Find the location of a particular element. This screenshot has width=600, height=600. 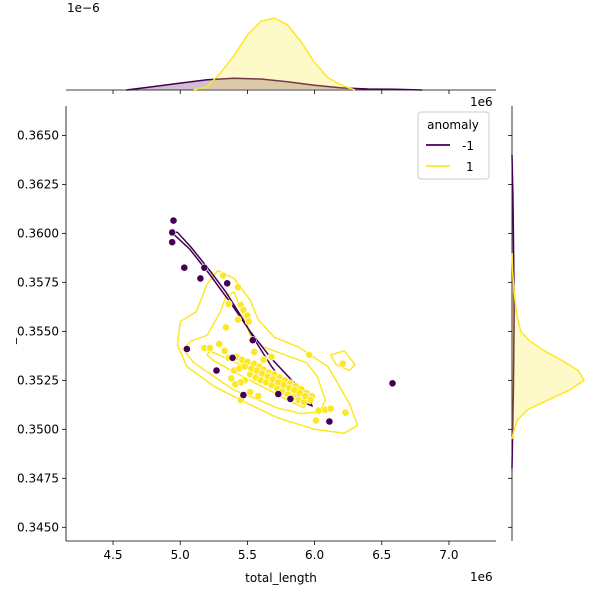

x-axis-label: total_length is located at coordinates (281, 578).